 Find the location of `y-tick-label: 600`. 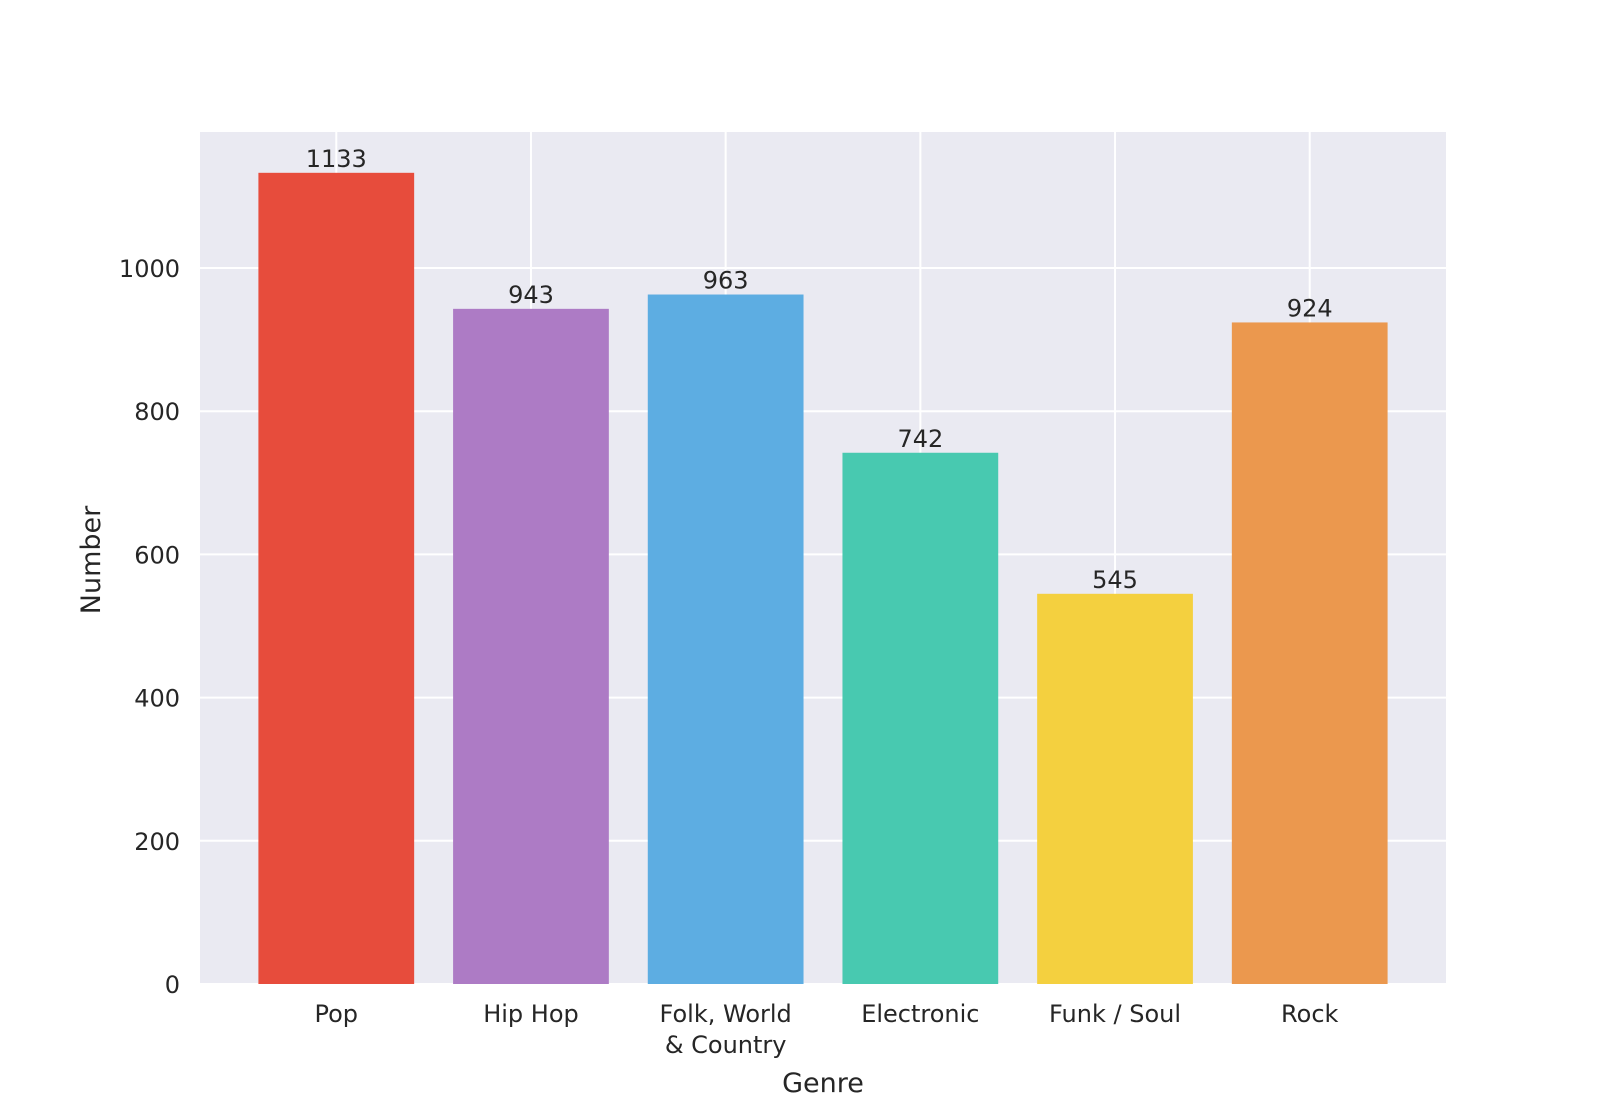

y-tick-label: 600 is located at coordinates (157, 555).